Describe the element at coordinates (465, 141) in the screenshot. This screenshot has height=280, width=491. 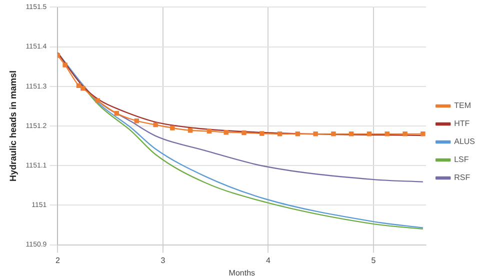
I see `legend-label: ALUS` at that location.